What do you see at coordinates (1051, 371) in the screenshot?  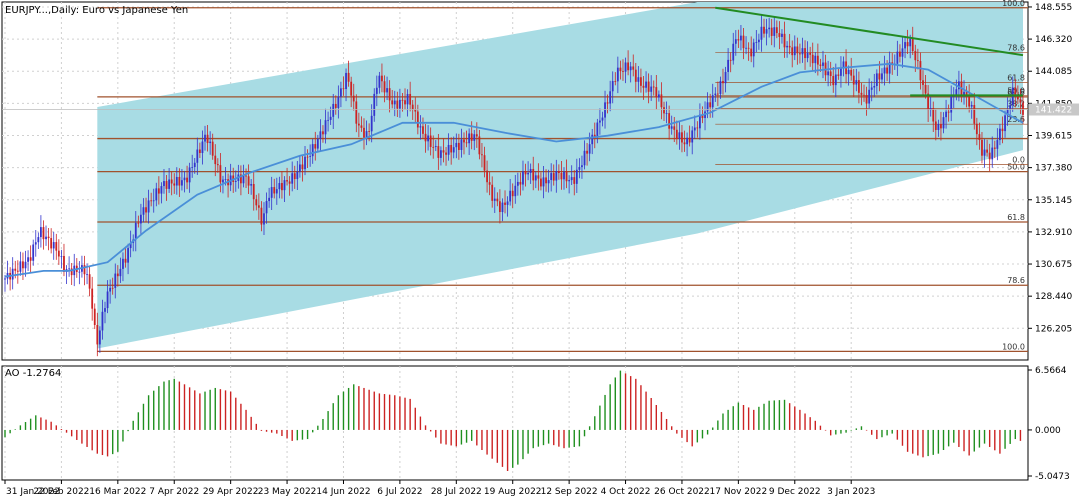 I see `ao-tick-label: 6.5664` at bounding box center [1051, 371].